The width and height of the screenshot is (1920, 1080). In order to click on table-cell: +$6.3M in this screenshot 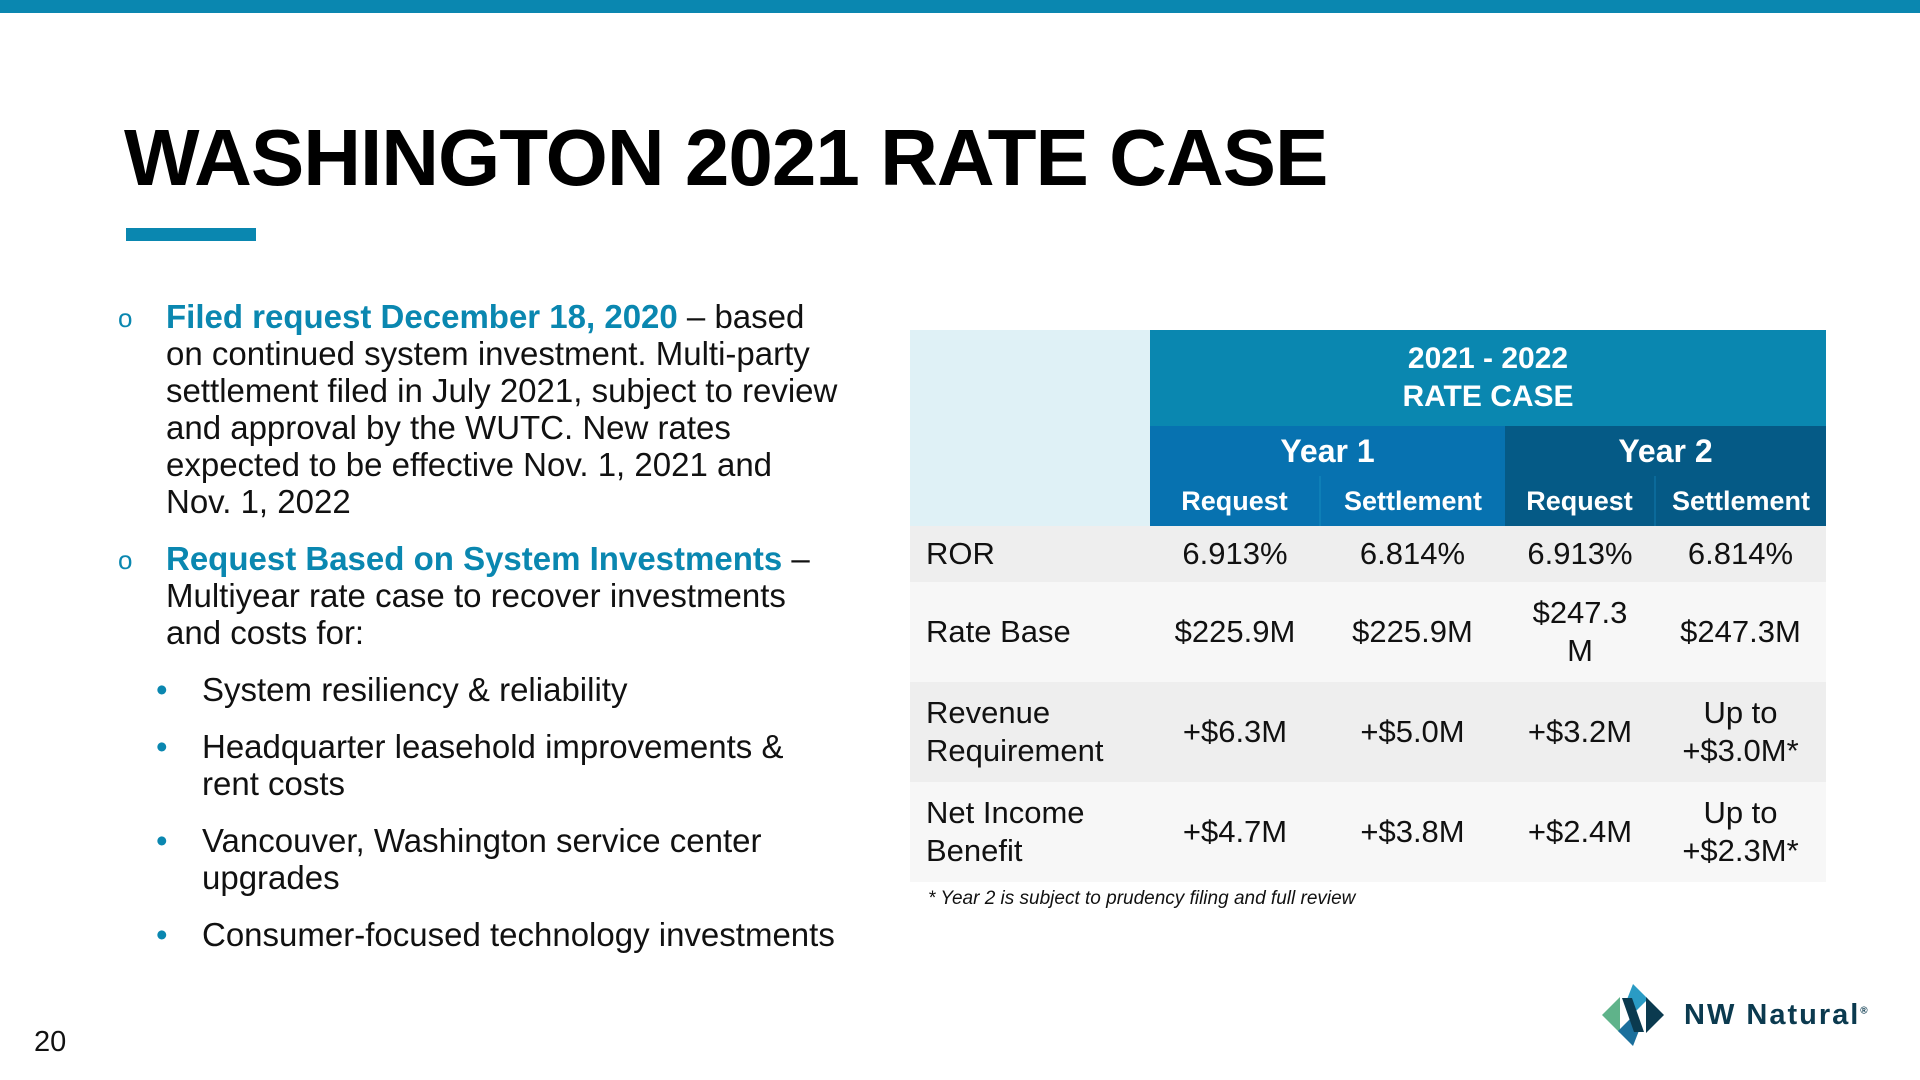, I will do `click(1235, 732)`.